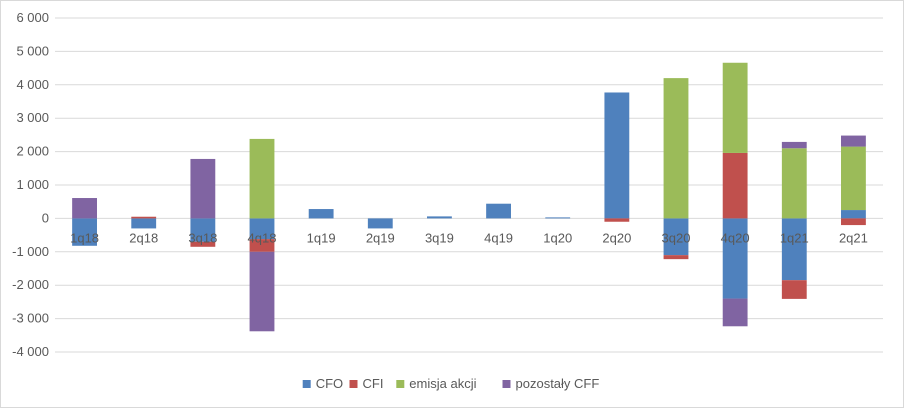 The width and height of the screenshot is (904, 412). What do you see at coordinates (30, 284) in the screenshot?
I see `y-tick-label: -2 000` at bounding box center [30, 284].